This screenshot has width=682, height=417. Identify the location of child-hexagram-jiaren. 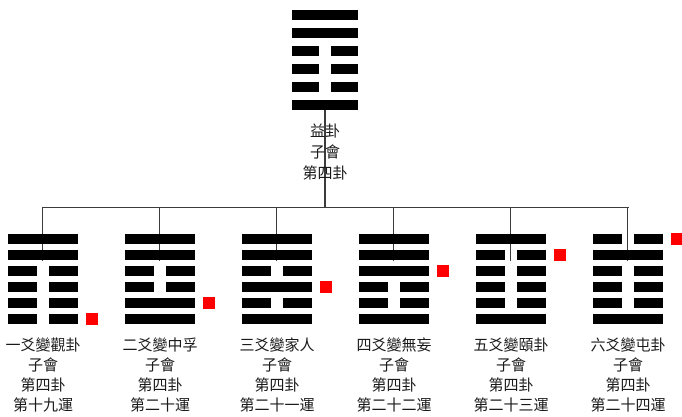
(277, 279).